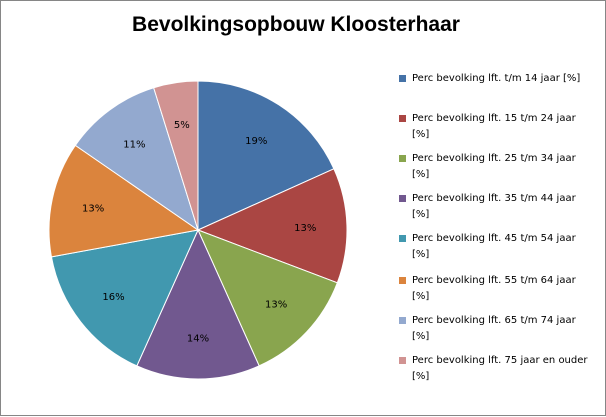  What do you see at coordinates (494, 328) in the screenshot?
I see `legend-label: Perc bevolking lft. 65 t/m 74 jaar [%]` at bounding box center [494, 328].